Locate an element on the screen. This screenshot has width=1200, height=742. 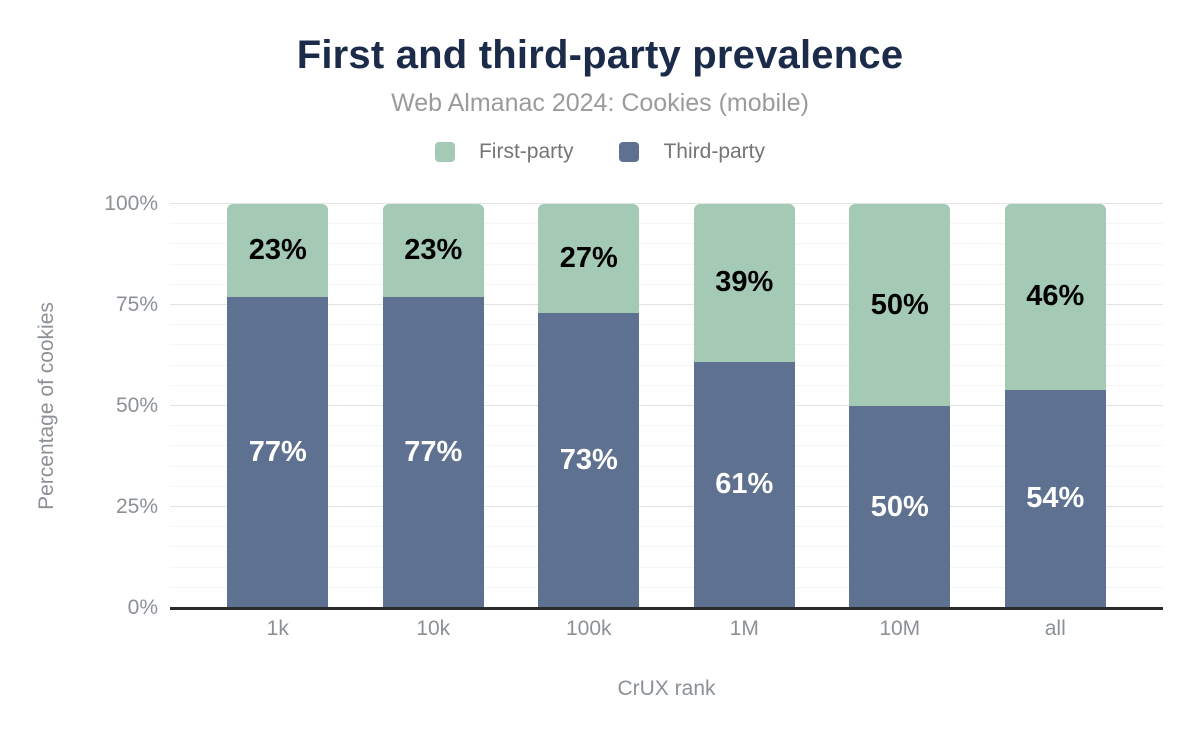
bar-slot-10k: 23% 77% is located at coordinates (434, 406).